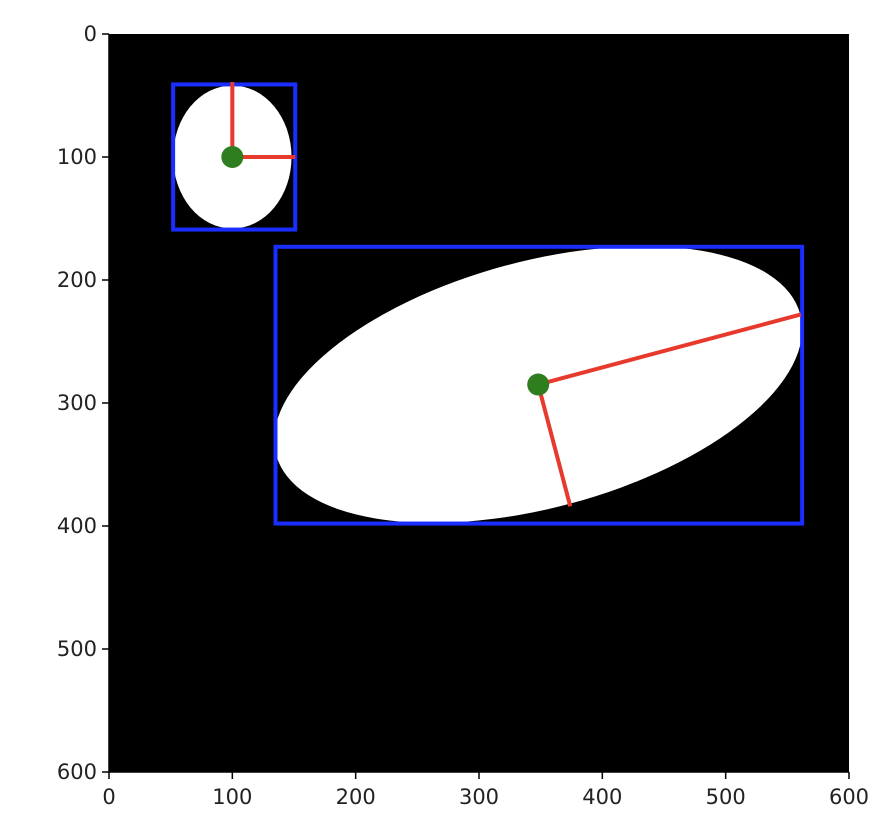 The image size is (886, 832). I want to click on x-tick-label: 100, so click(232, 797).